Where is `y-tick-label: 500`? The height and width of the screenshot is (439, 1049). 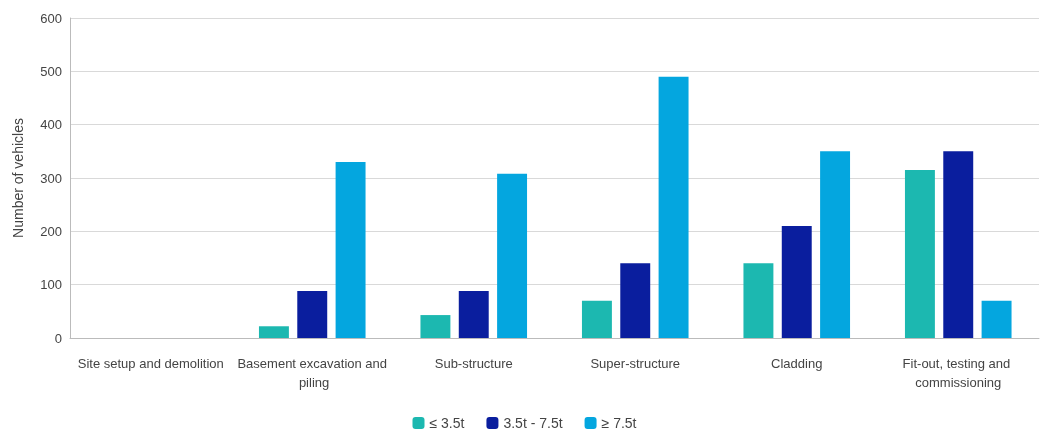
y-tick-label: 500 is located at coordinates (51, 71).